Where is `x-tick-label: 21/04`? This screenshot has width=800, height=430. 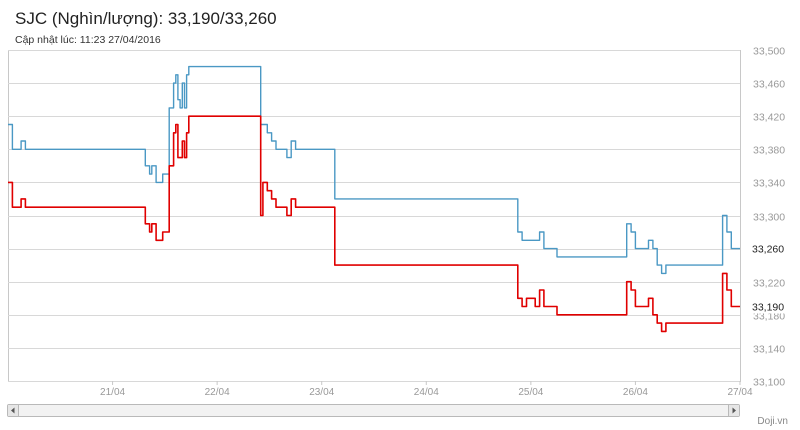
x-tick-label: 21/04 is located at coordinates (112, 392).